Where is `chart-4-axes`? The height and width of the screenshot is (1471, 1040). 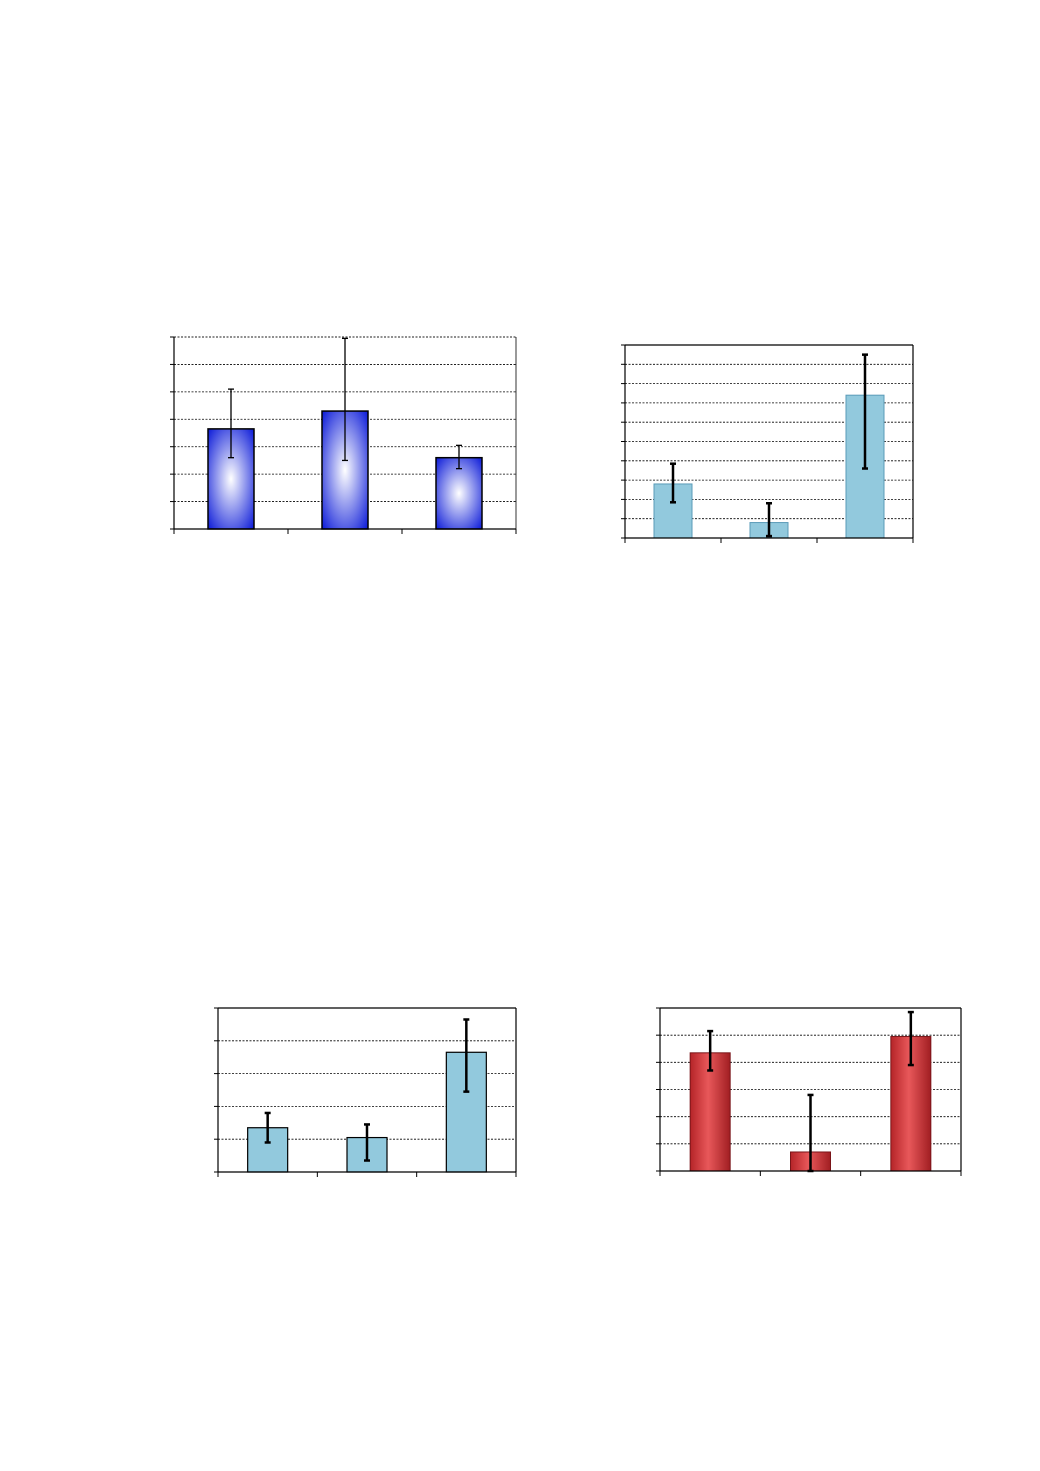
chart-4-axes is located at coordinates (809, 1091).